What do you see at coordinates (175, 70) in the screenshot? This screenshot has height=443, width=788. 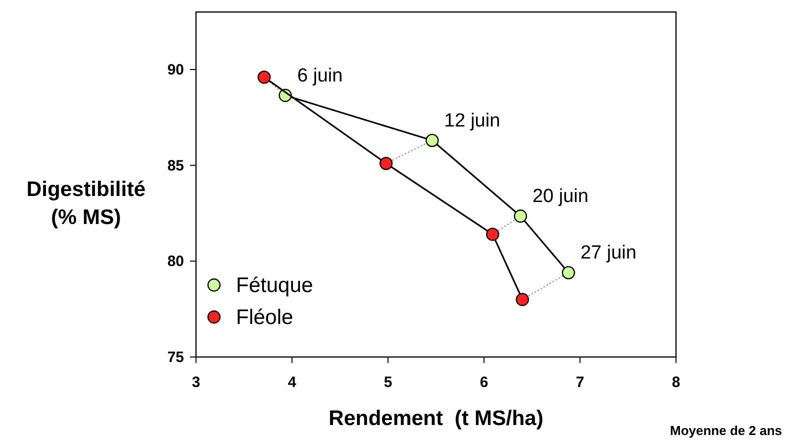 I see `y-tick-label: 90` at bounding box center [175, 70].